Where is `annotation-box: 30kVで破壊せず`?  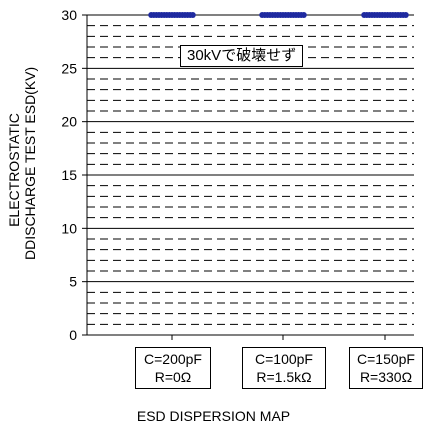
annotation-box: 30kVで破壊せず is located at coordinates (242, 56).